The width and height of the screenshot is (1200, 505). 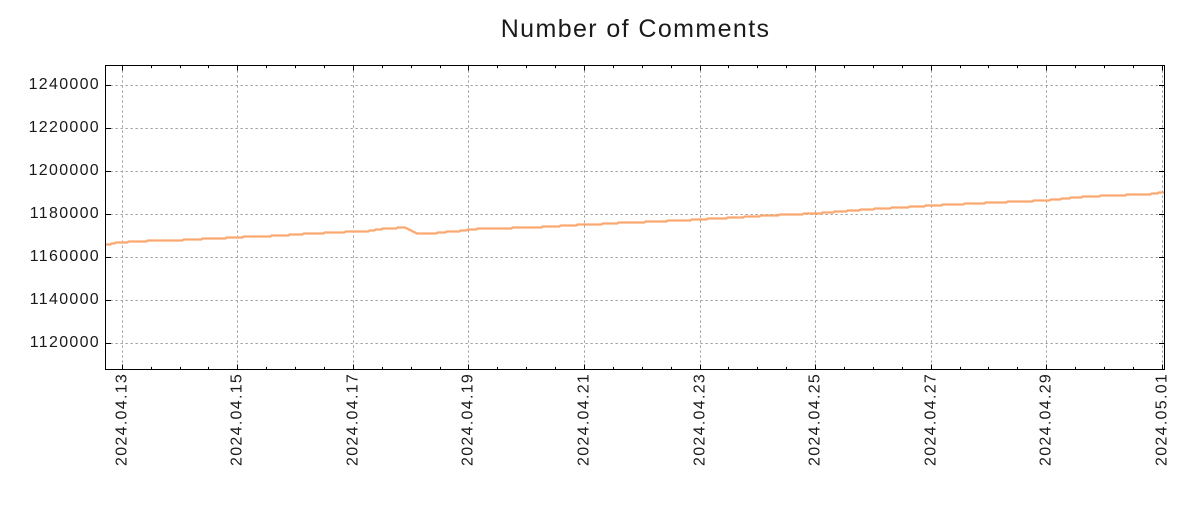 What do you see at coordinates (1162, 419) in the screenshot?
I see `svg-text: 2024.05.01` at bounding box center [1162, 419].